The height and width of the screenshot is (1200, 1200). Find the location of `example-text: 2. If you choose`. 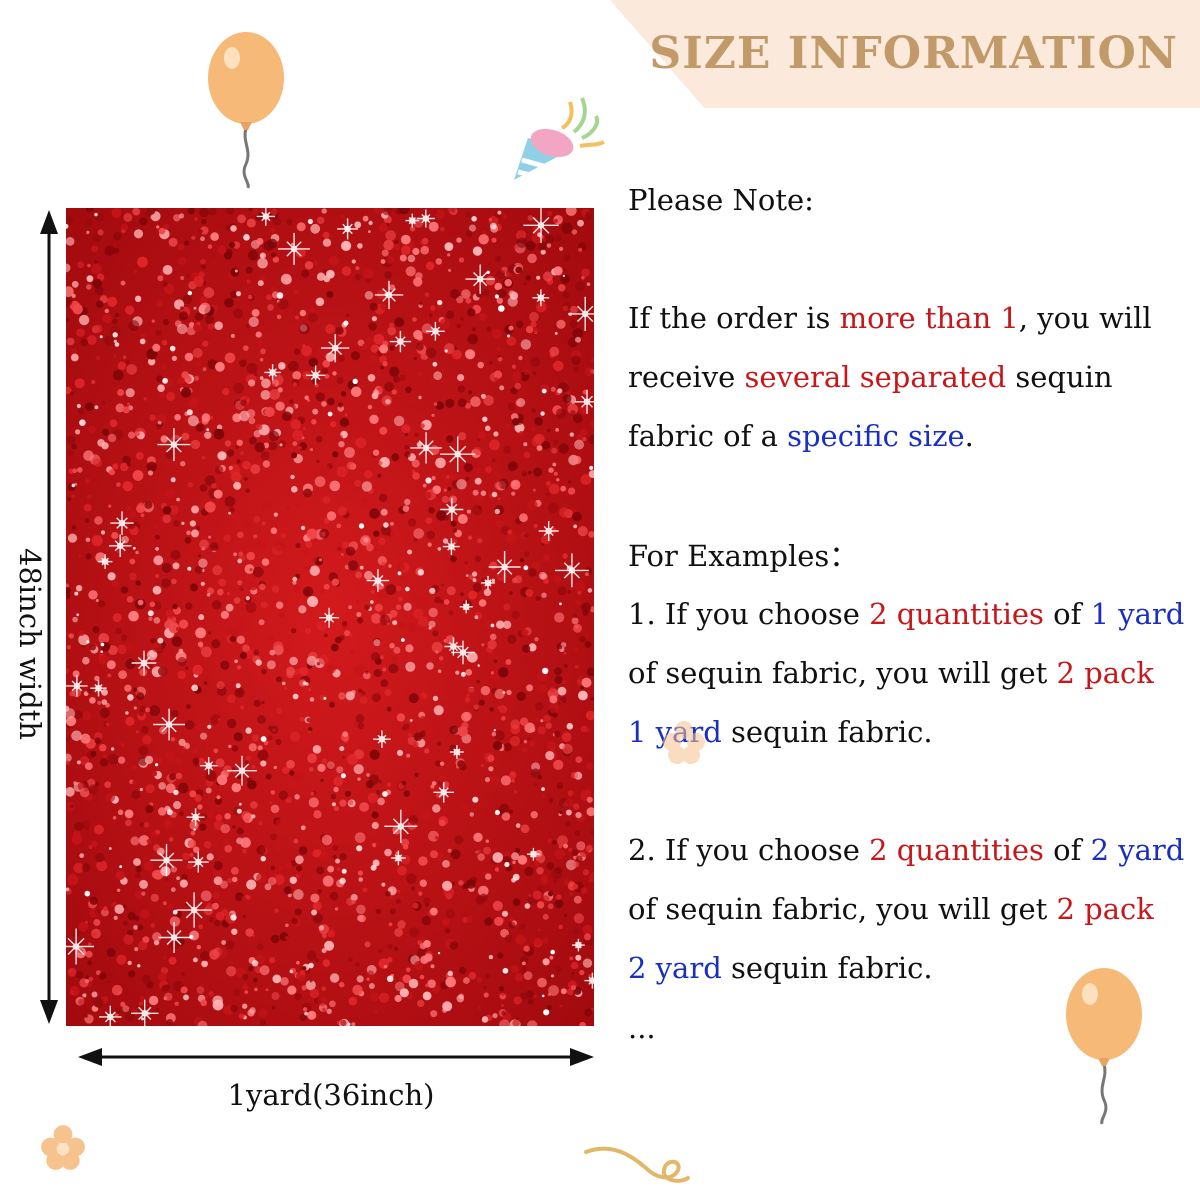

example-text: 2. If you choose is located at coordinates (749, 850).